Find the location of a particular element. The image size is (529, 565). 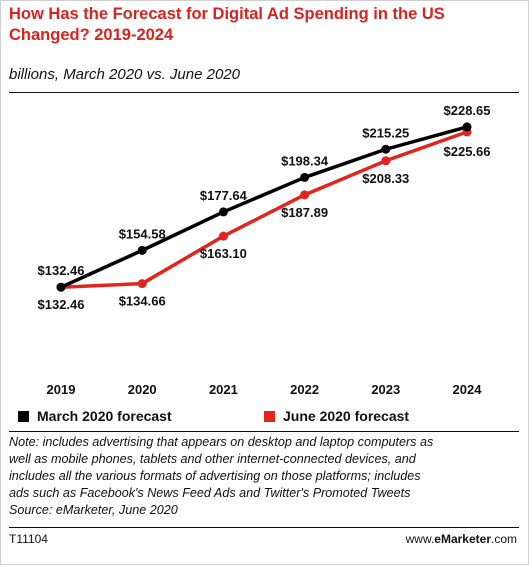

note-rule is located at coordinates (264, 431).